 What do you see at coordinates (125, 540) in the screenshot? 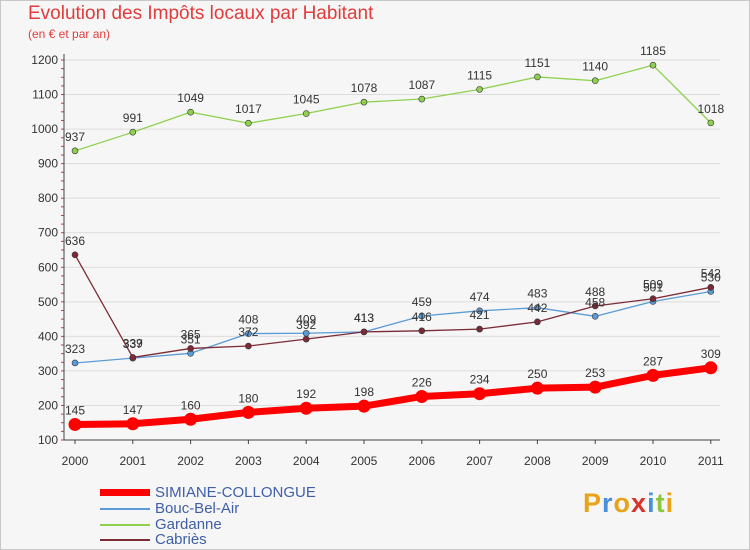
I see `legend-swatch-cabries` at bounding box center [125, 540].